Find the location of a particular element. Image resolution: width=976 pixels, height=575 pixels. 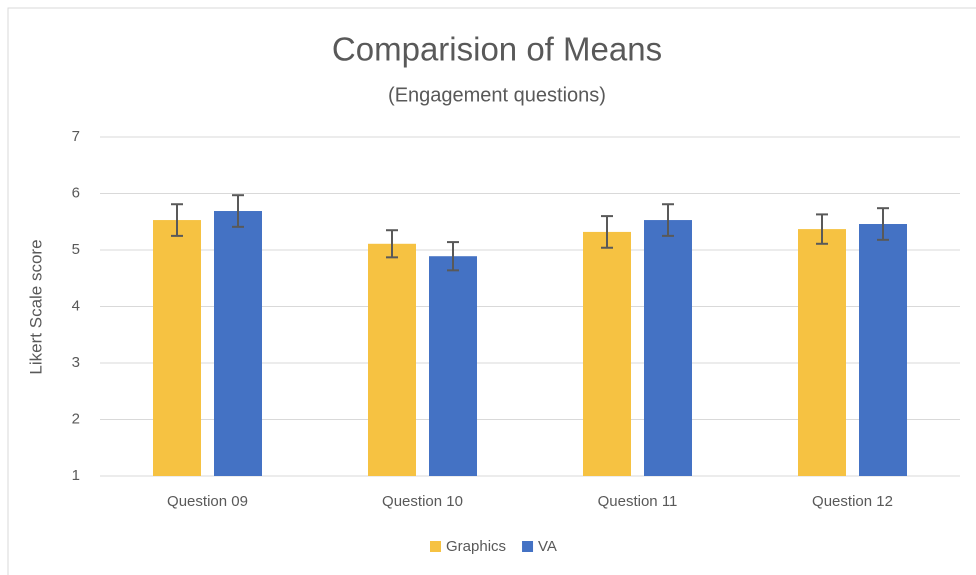

x-tick-label: Question 09 is located at coordinates (207, 501).